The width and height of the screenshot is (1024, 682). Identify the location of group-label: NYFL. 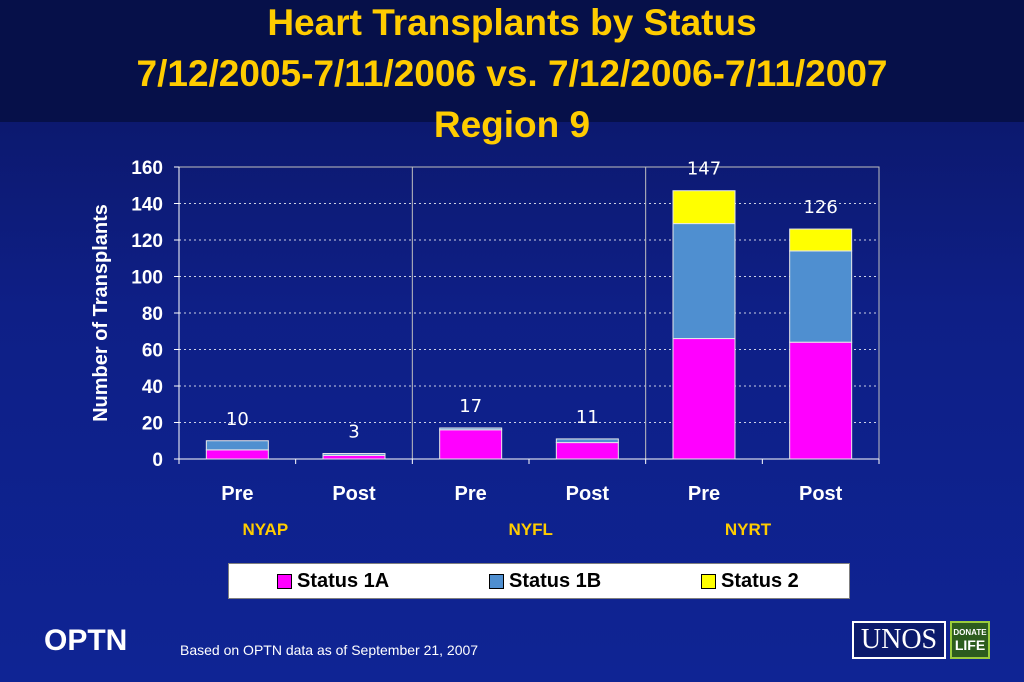
(530, 529).